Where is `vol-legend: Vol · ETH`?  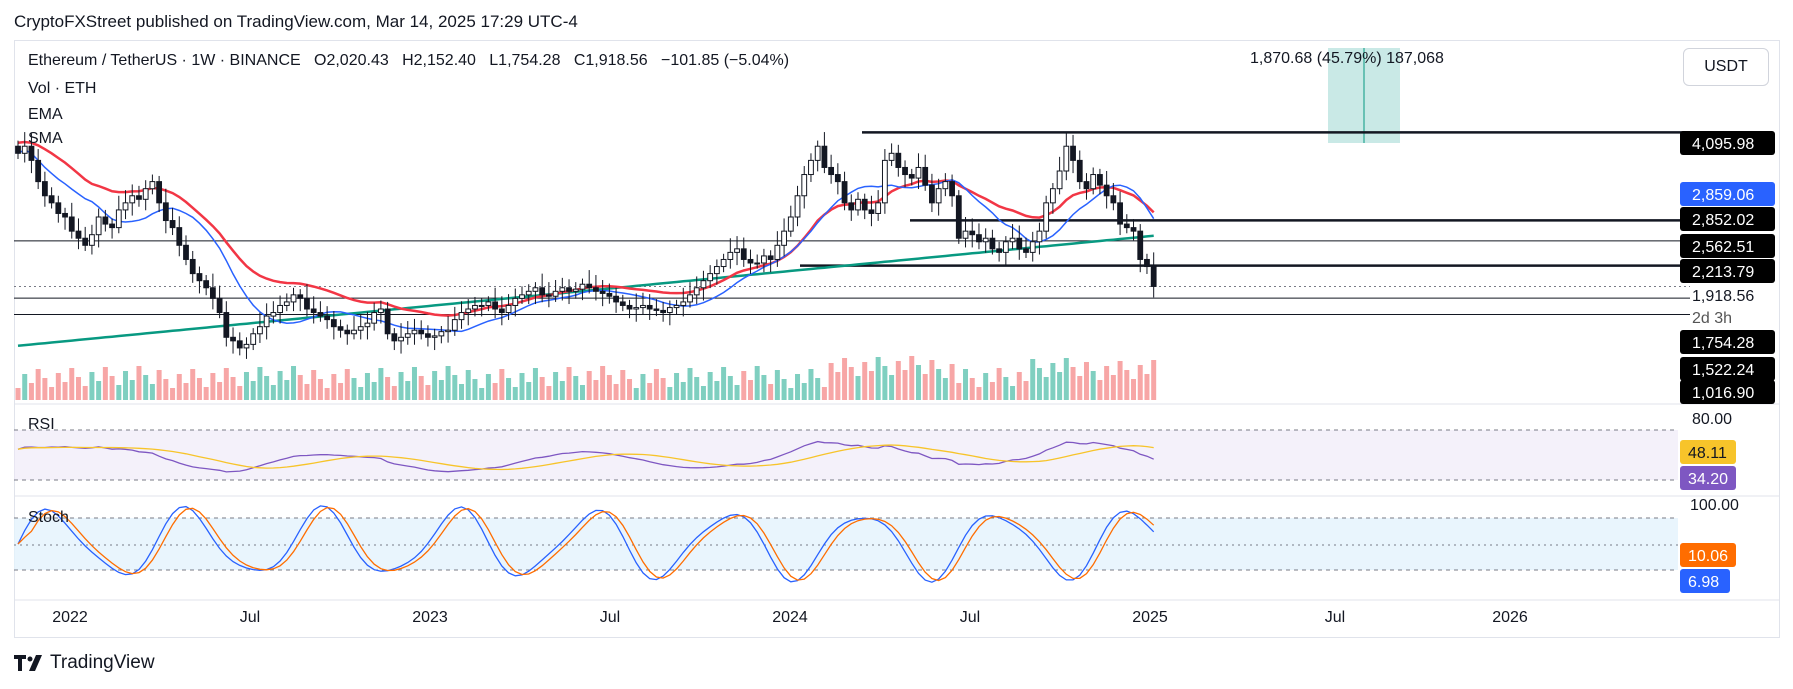
vol-legend: Vol · ETH is located at coordinates (62, 88).